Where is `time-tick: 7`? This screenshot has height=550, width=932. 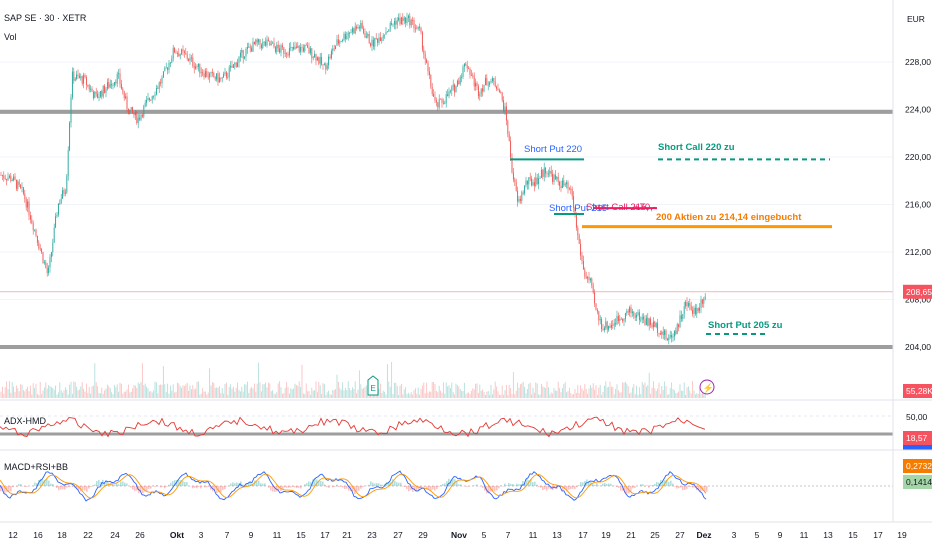 time-tick: 7 is located at coordinates (508, 535).